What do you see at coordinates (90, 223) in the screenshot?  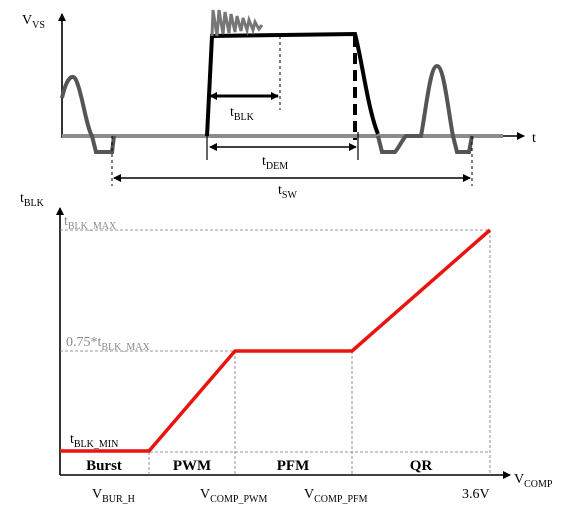 I see `tblk-max-label: tBLK_MAX` at bounding box center [90, 223].